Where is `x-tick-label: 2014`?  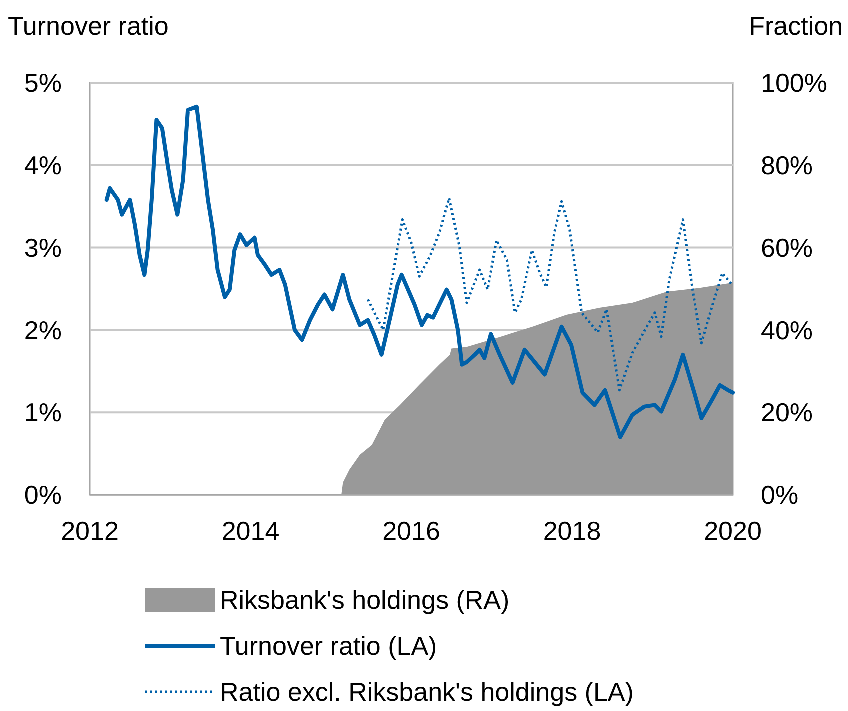
x-tick-label: 2014 is located at coordinates (251, 531).